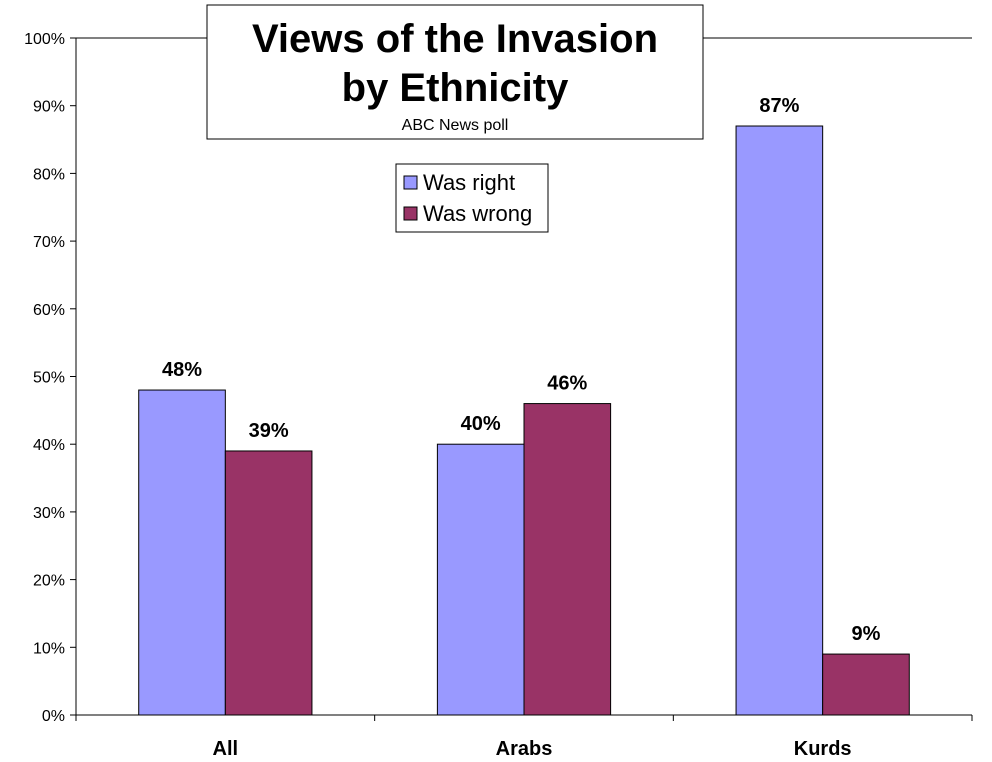 The image size is (992, 762). What do you see at coordinates (53, 716) in the screenshot?
I see `y-tick-label: 0%` at bounding box center [53, 716].